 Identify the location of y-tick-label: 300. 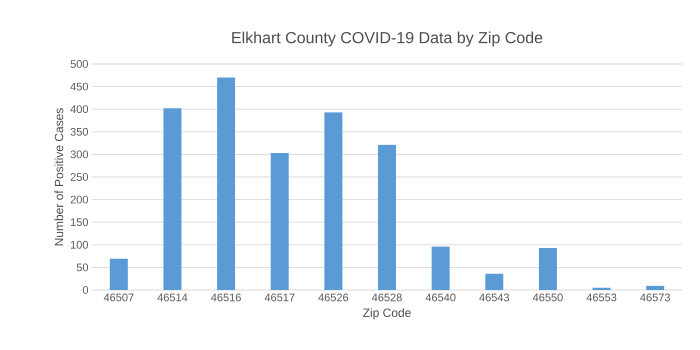
(79, 154).